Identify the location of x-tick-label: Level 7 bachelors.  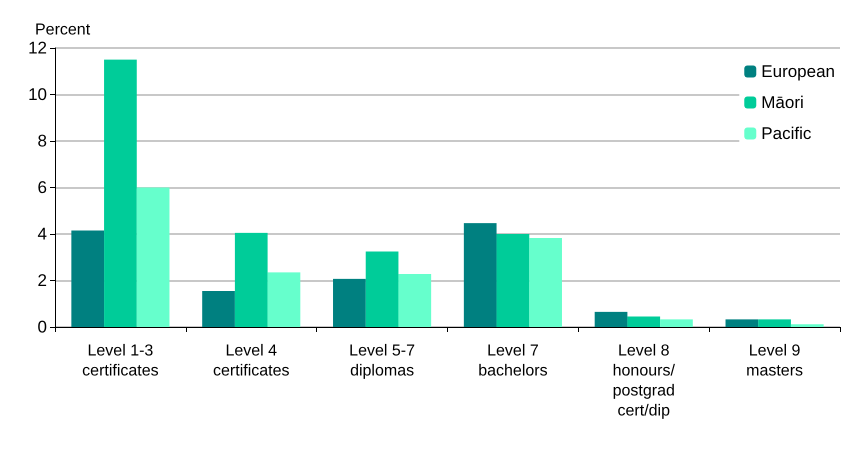
(513, 361).